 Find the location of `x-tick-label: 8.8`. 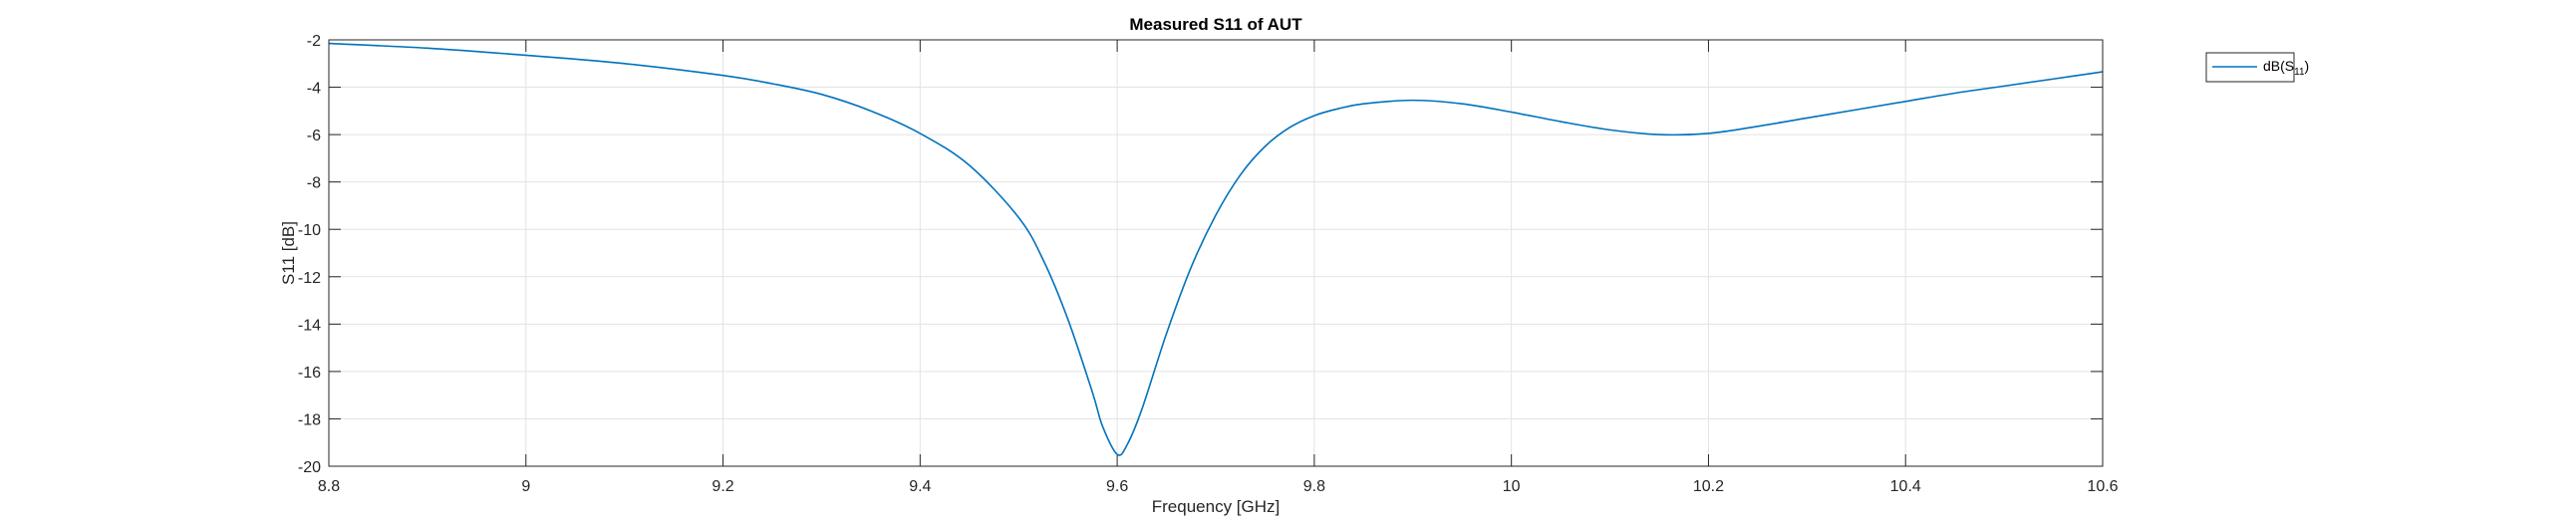

x-tick-label: 8.8 is located at coordinates (329, 487).